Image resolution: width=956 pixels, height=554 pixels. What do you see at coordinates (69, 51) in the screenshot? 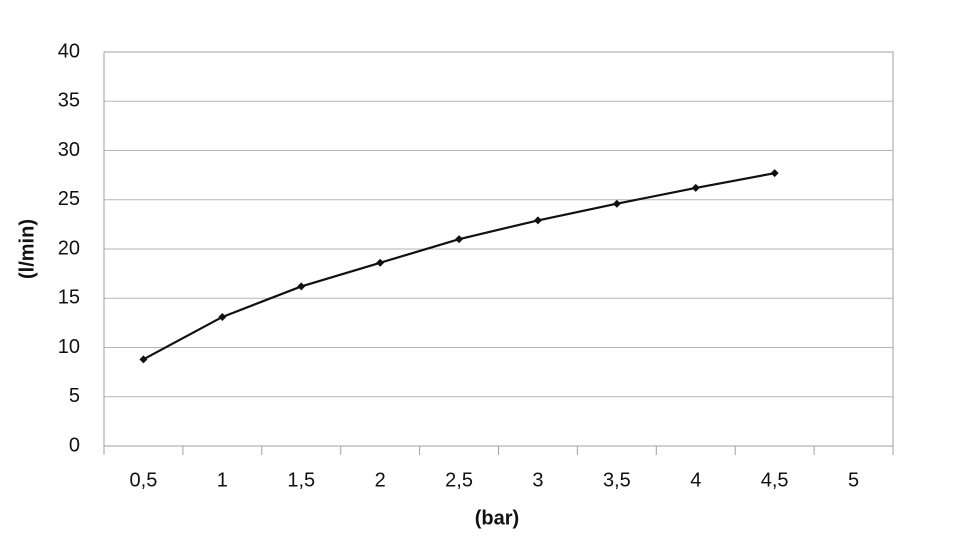
I see `y-tick-label: 40` at bounding box center [69, 51].